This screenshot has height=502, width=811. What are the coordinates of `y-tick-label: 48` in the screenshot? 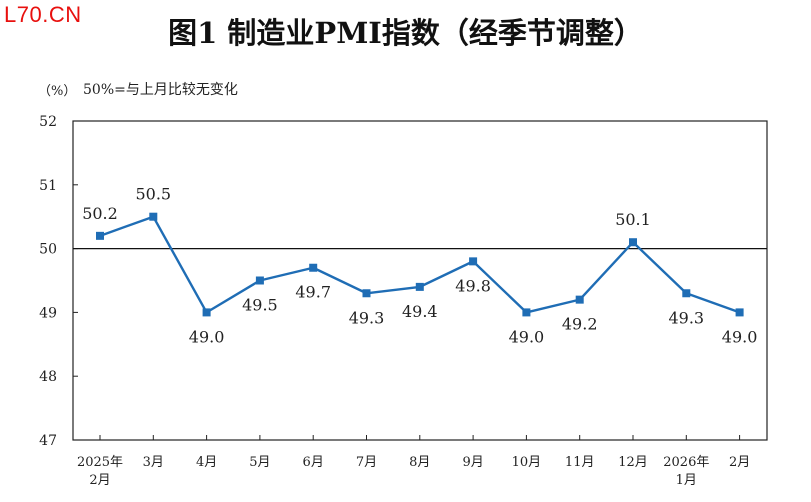 It's located at (48, 377).